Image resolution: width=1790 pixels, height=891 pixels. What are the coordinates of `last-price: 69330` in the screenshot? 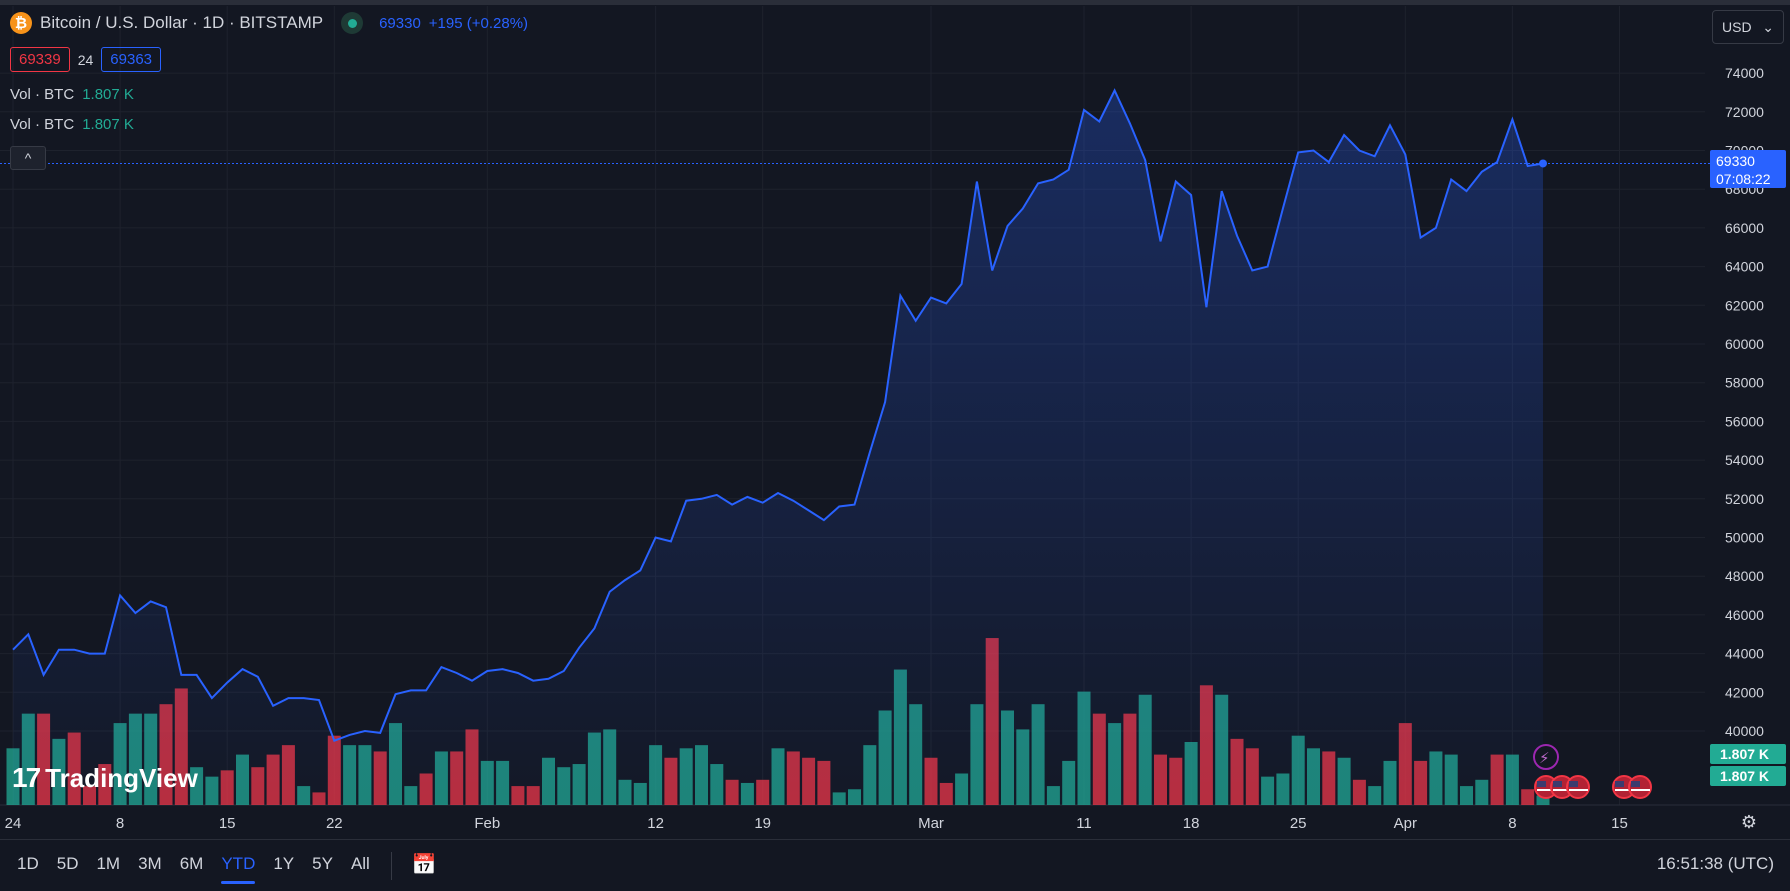 It's located at (400, 23).